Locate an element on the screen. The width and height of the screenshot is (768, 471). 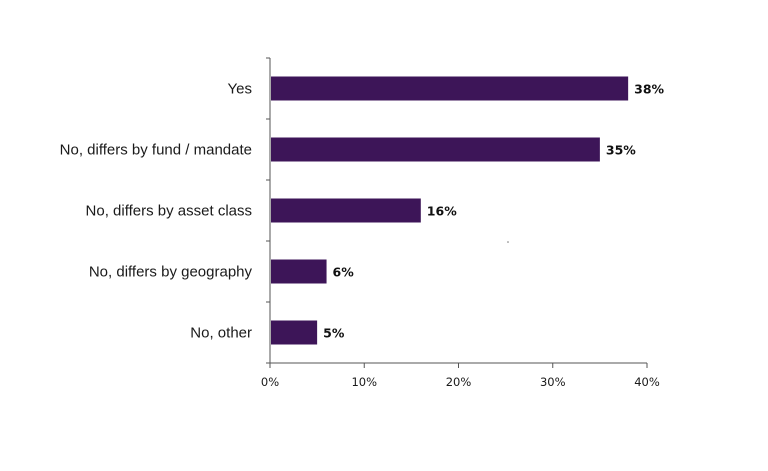
x-tick-labels: 0% 10% 20% 30% 40% is located at coordinates (460, 382).